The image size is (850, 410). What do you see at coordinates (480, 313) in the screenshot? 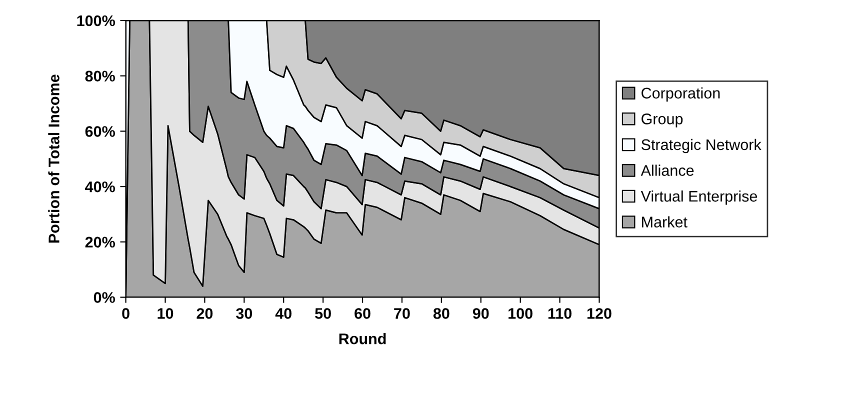
I see `x-tick-label: 90` at bounding box center [480, 313].